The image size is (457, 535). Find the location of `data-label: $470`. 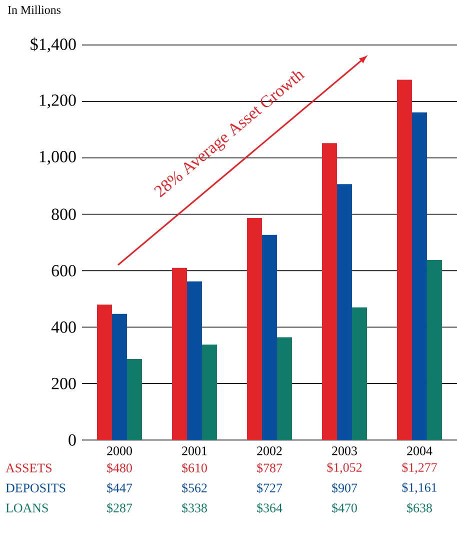

data-label: $470 is located at coordinates (344, 508).